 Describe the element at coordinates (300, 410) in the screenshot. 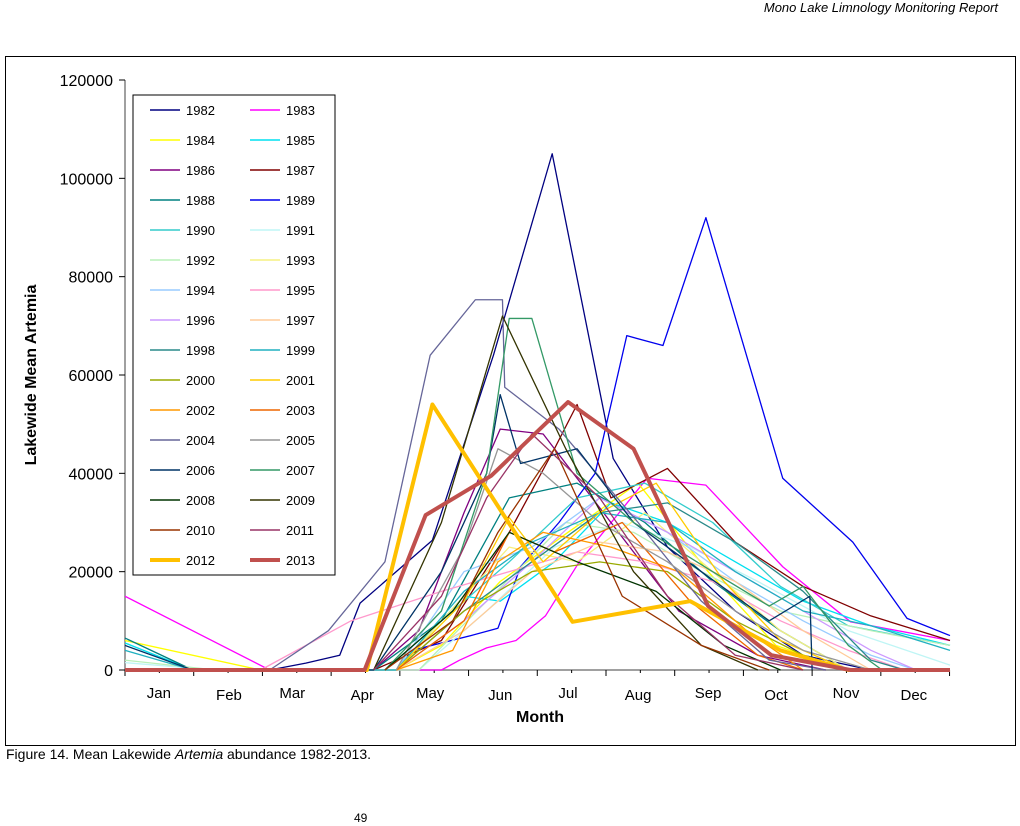

I see `legend-label-2003: 2003` at that location.